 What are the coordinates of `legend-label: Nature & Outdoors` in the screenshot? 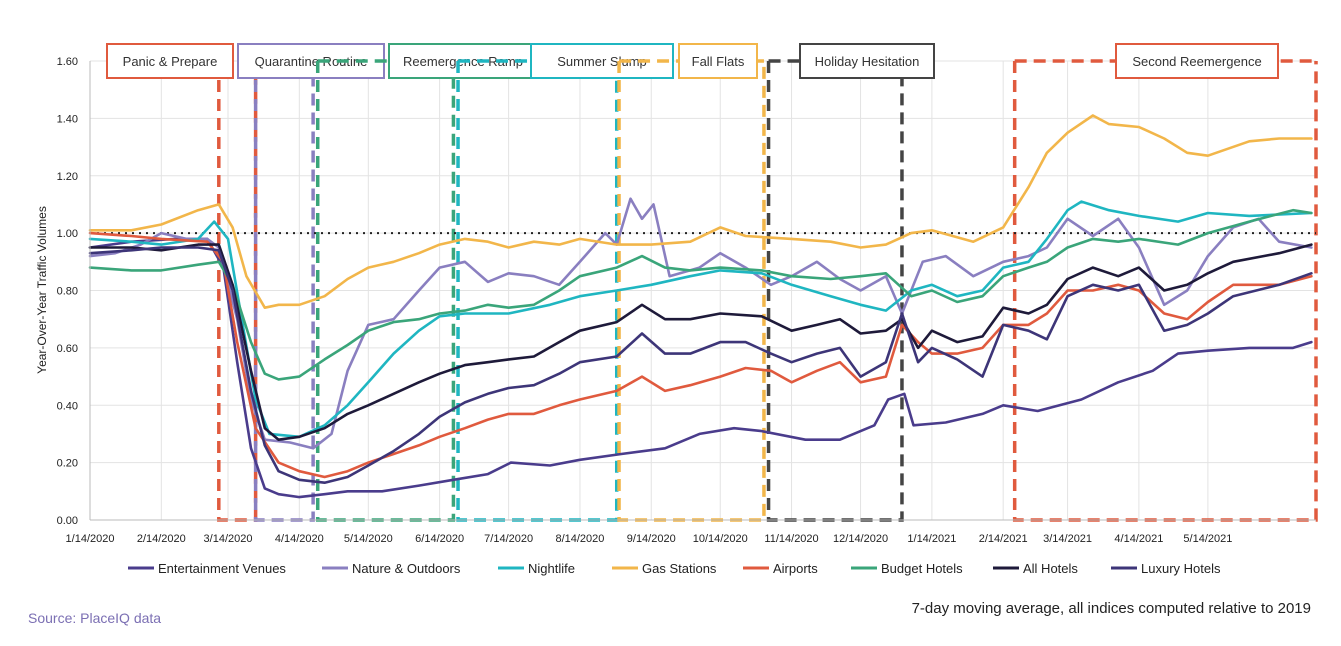 It's located at (406, 568).